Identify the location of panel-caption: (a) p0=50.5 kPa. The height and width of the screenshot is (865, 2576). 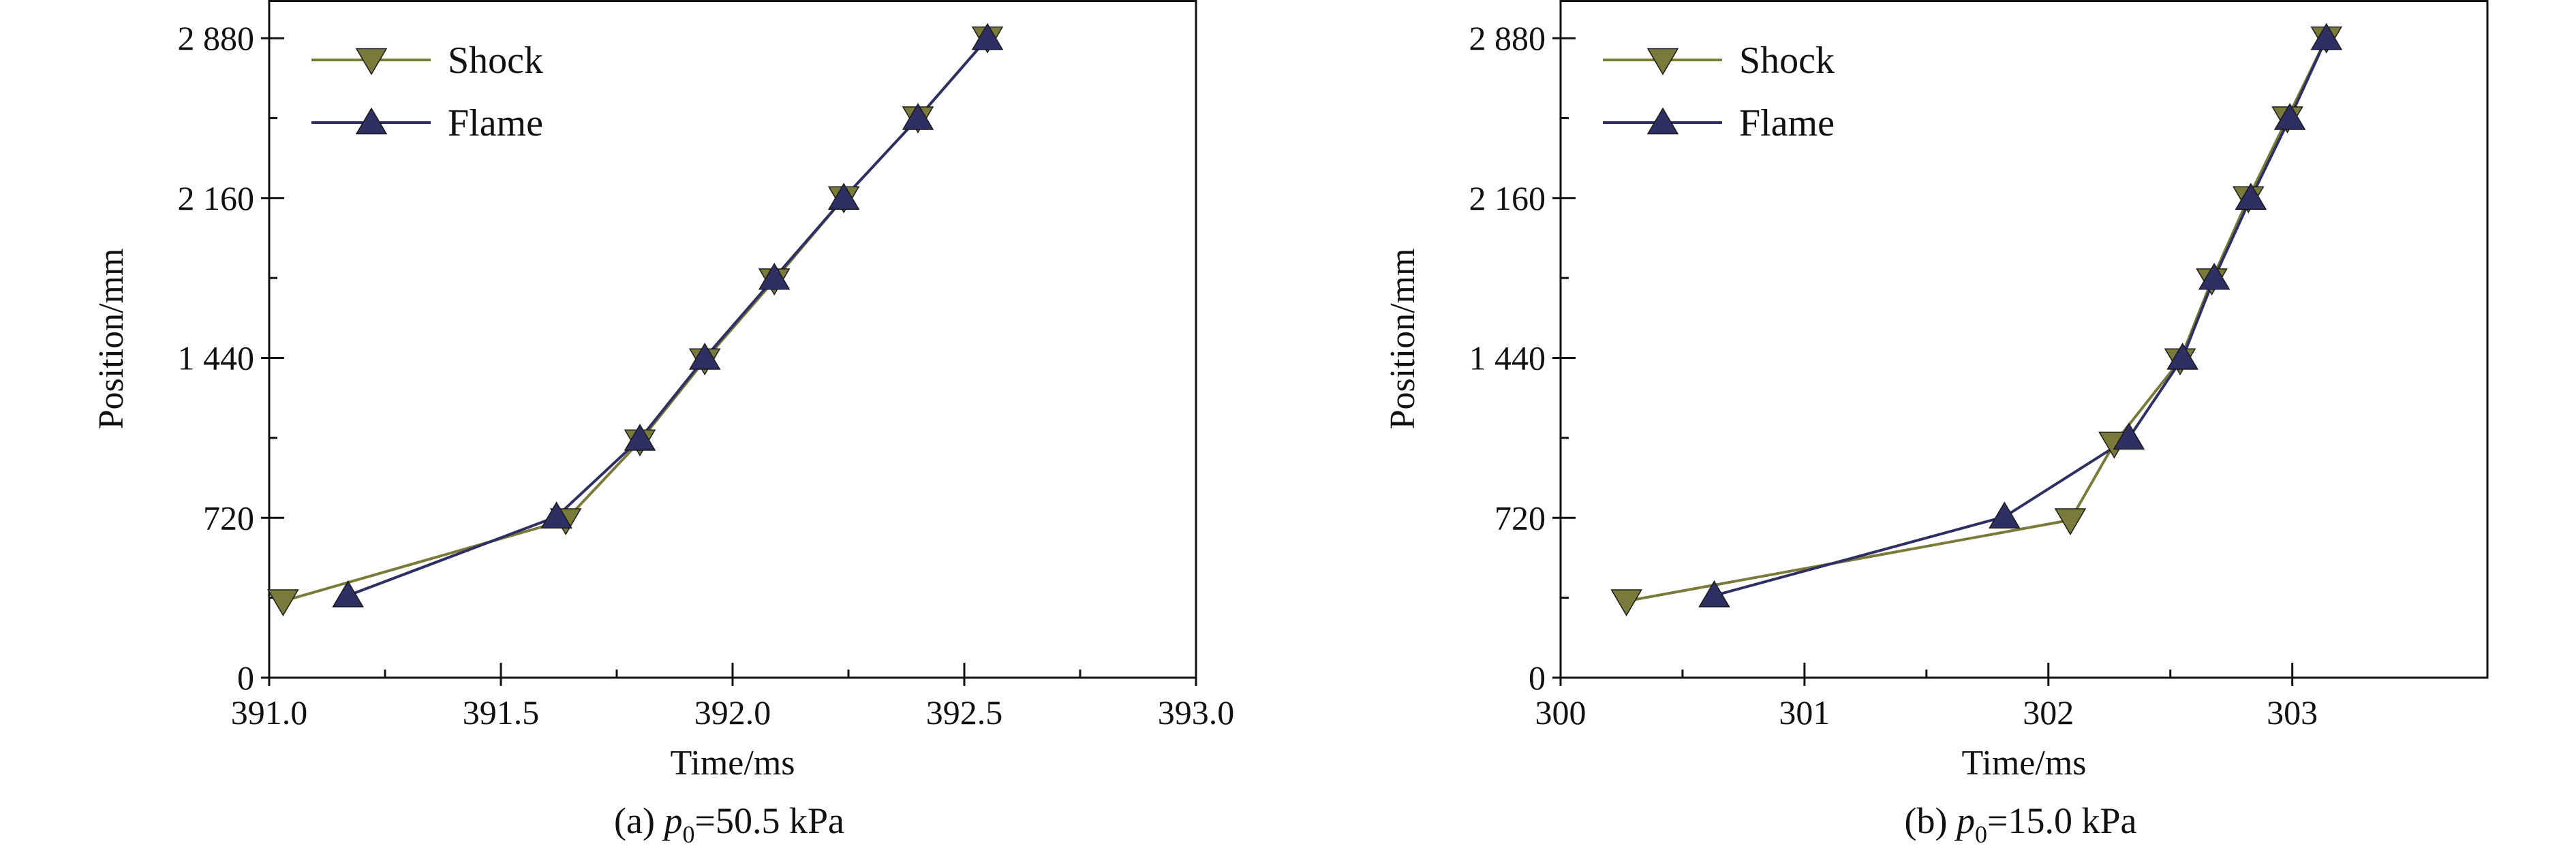
(729, 824).